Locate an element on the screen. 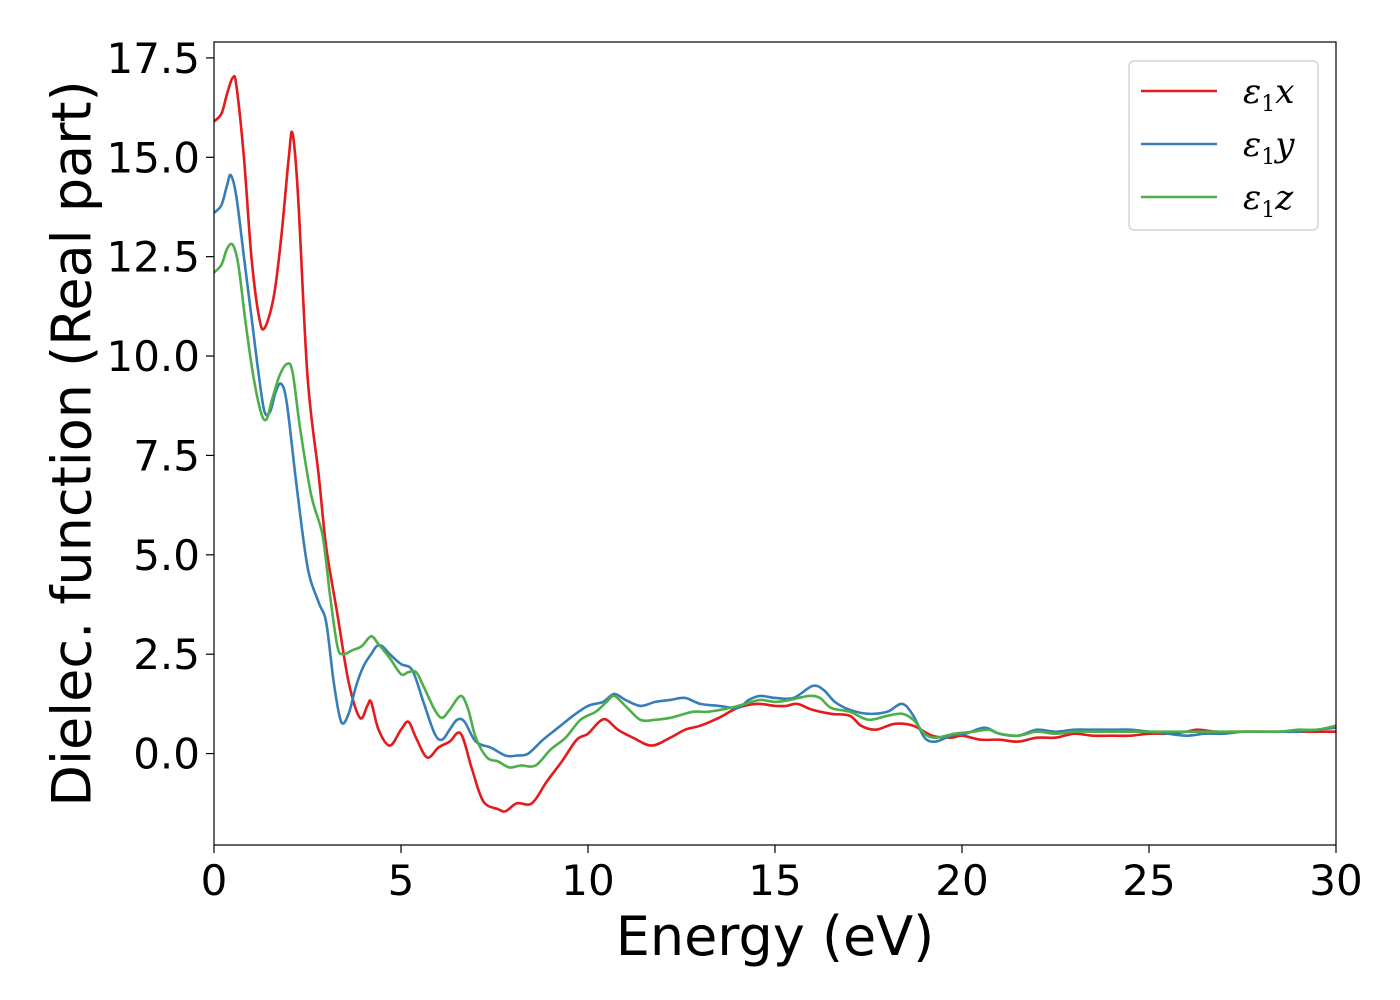 This screenshot has height=1000, width=1400. x-tick-label: 20 is located at coordinates (961, 880).